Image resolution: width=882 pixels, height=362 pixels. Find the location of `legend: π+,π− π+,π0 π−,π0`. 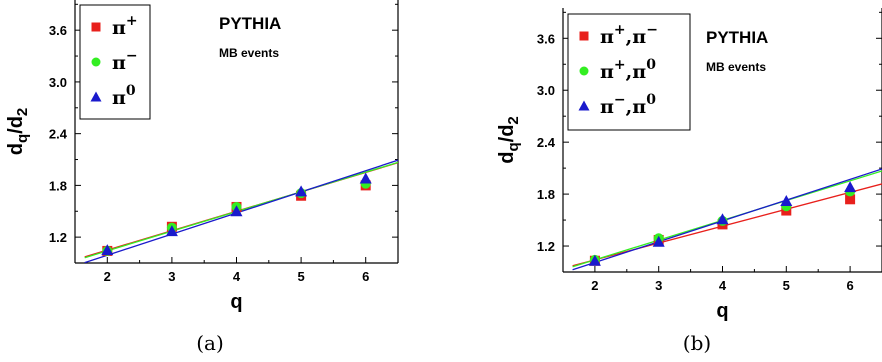

legend: π+,π− π+,π0 π−,π0 is located at coordinates (629, 72).